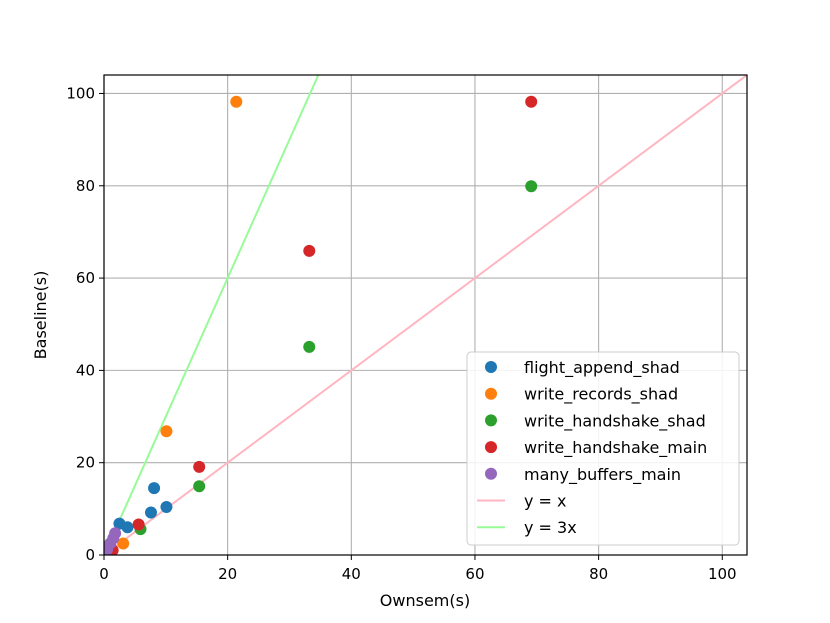  I want to click on y-tick-label: 100, so click(80, 93).